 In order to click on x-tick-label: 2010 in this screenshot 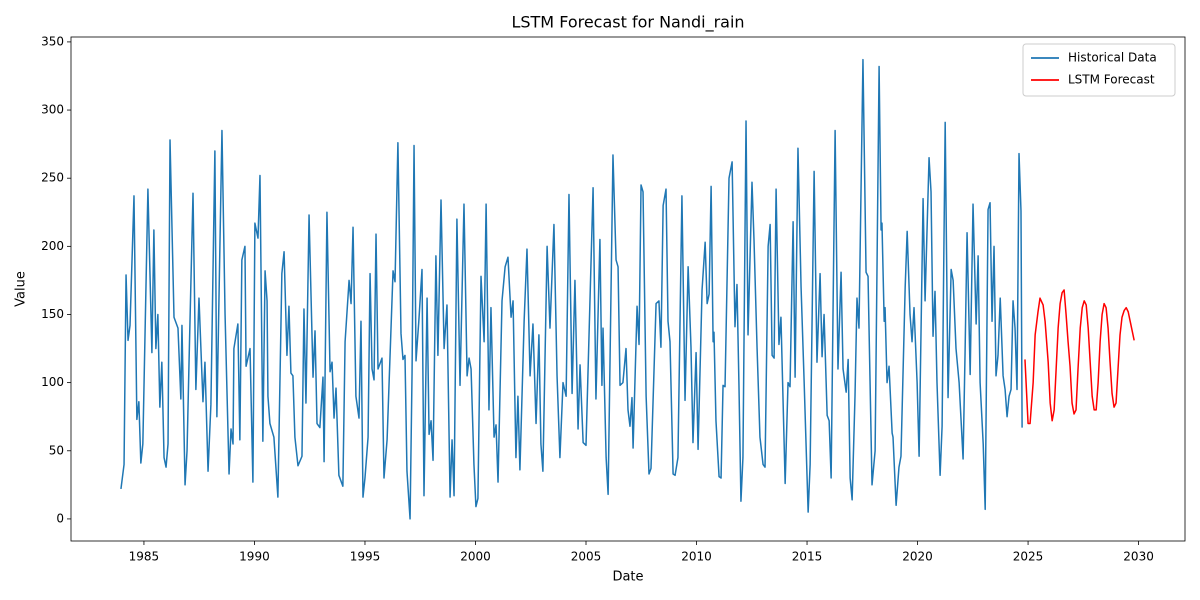, I will do `click(696, 557)`.